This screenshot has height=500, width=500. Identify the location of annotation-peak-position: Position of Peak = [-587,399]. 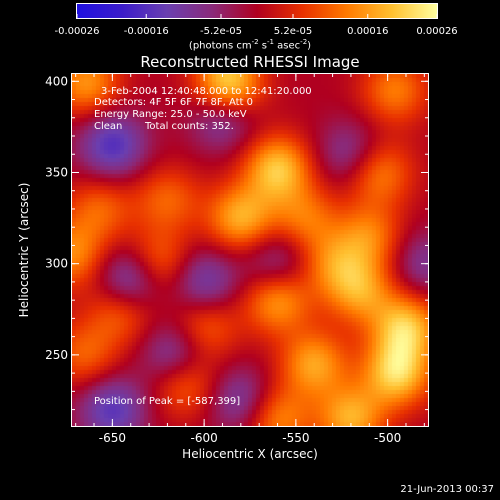
(167, 401).